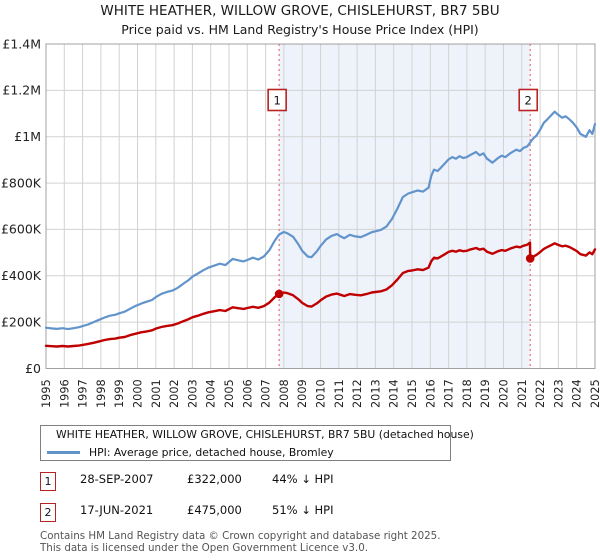  I want to click on x-tick-label: 2000, so click(138, 393).